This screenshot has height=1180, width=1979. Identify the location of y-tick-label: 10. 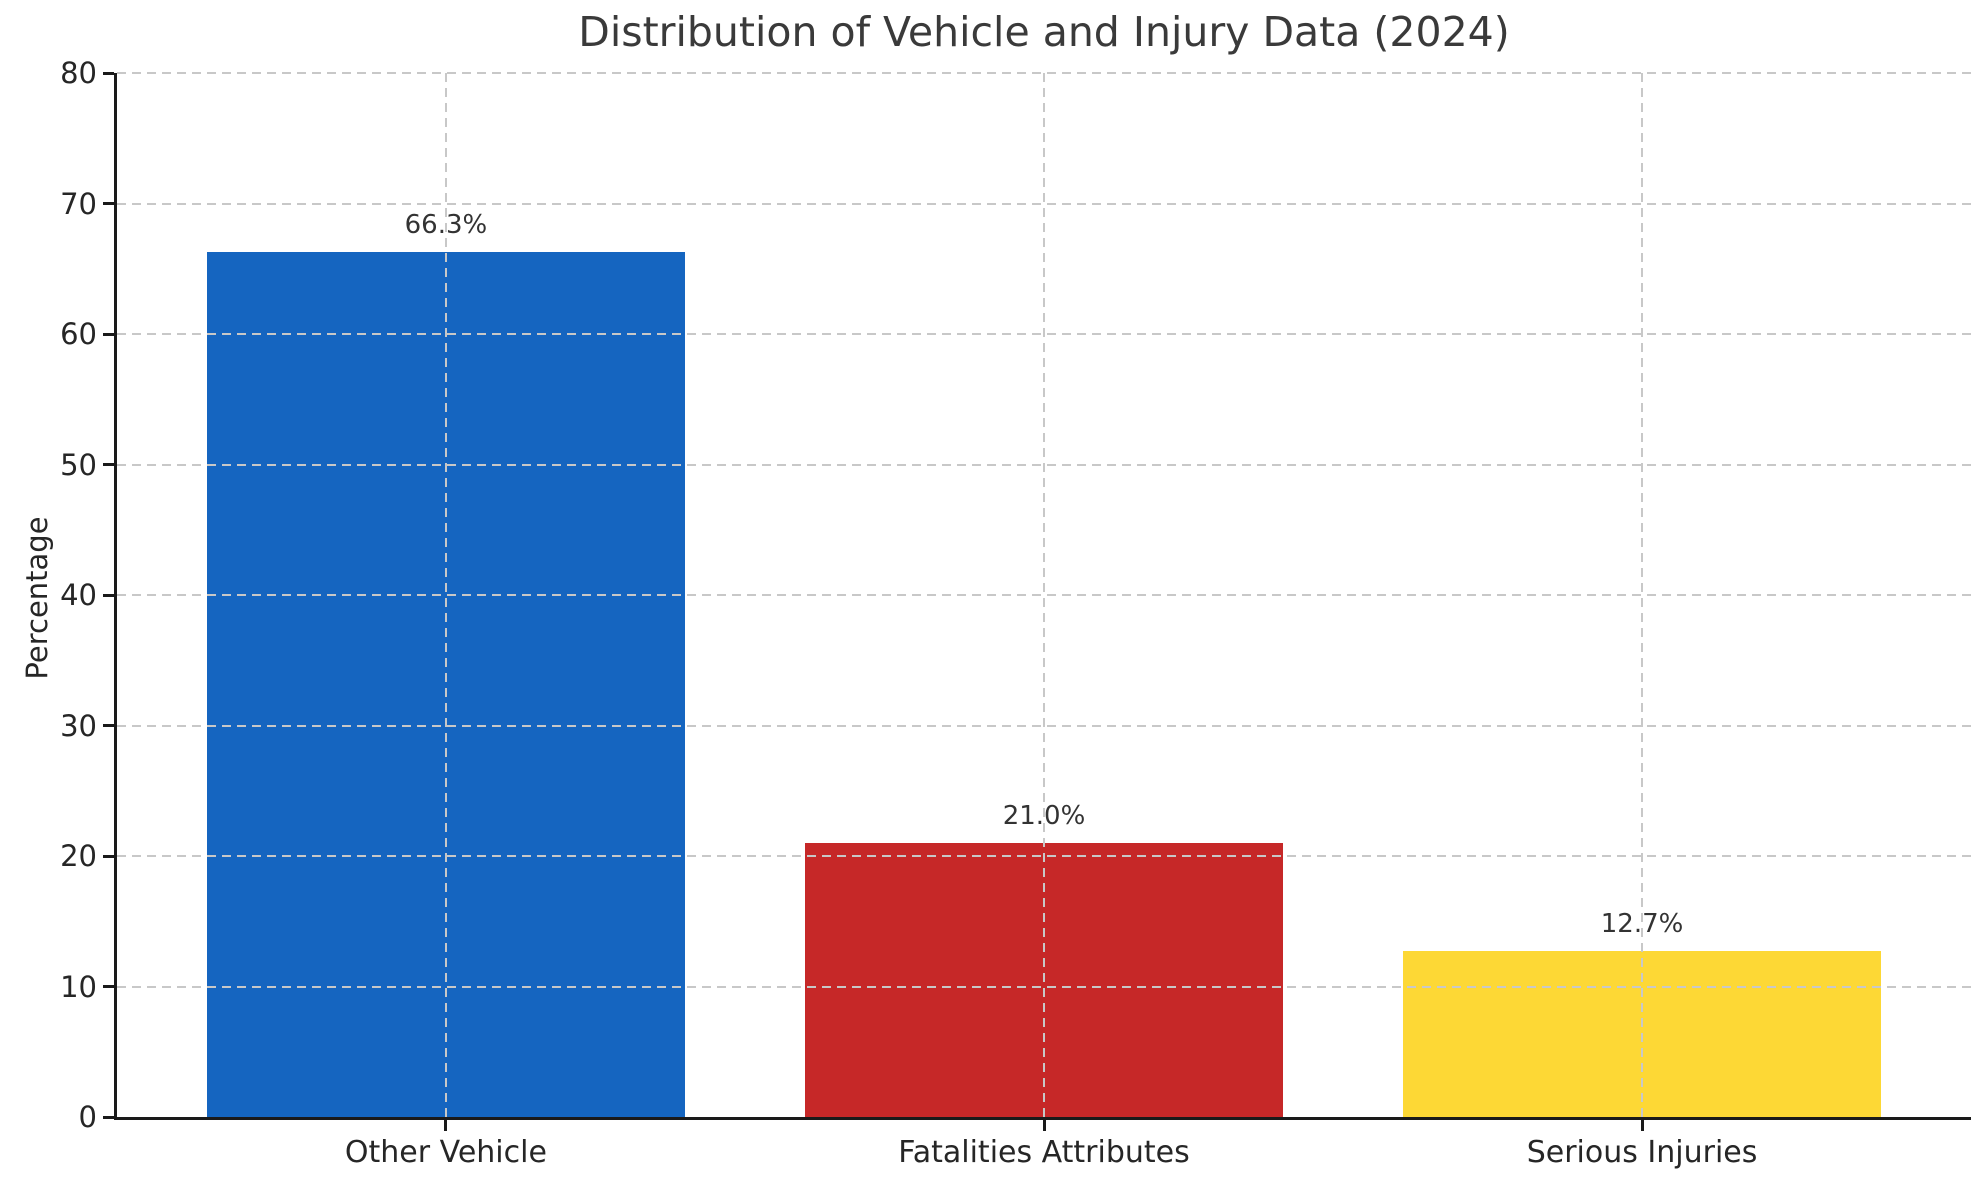
(78, 986).